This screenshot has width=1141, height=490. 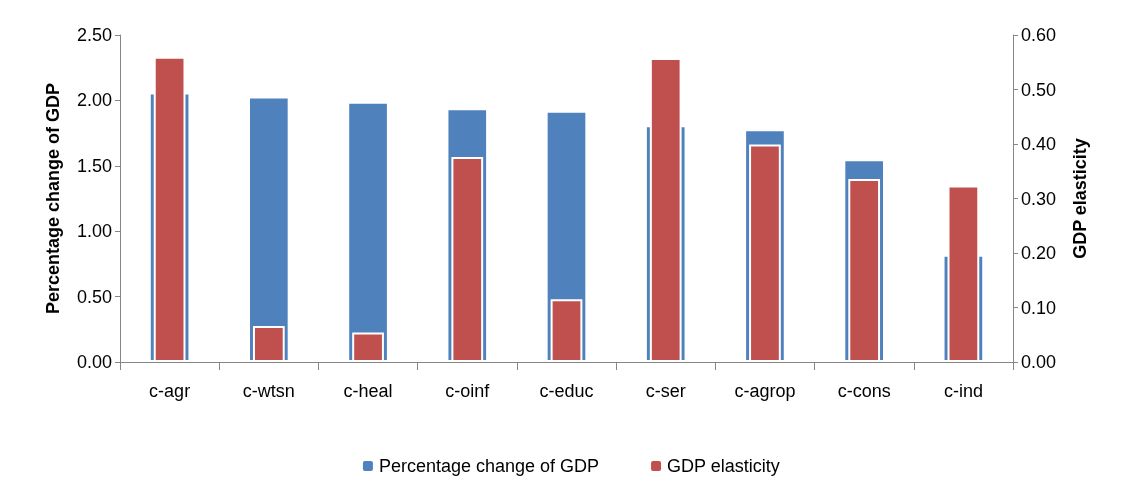 I want to click on y2-tick-label: 0.10, so click(x=1039, y=307).